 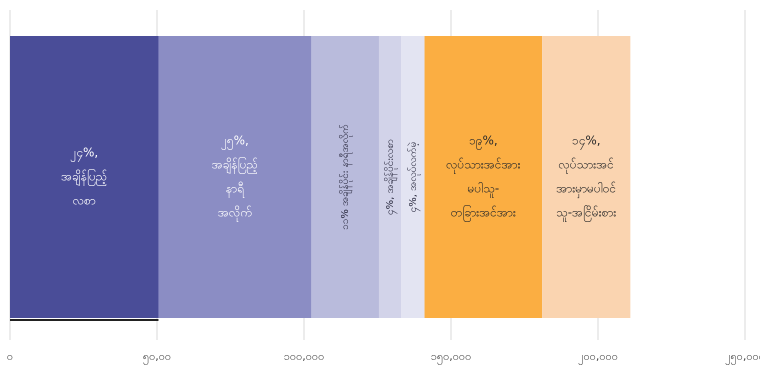 I want to click on x-tick-label: ၁၅၀,၀၀၀, so click(x=451, y=357).